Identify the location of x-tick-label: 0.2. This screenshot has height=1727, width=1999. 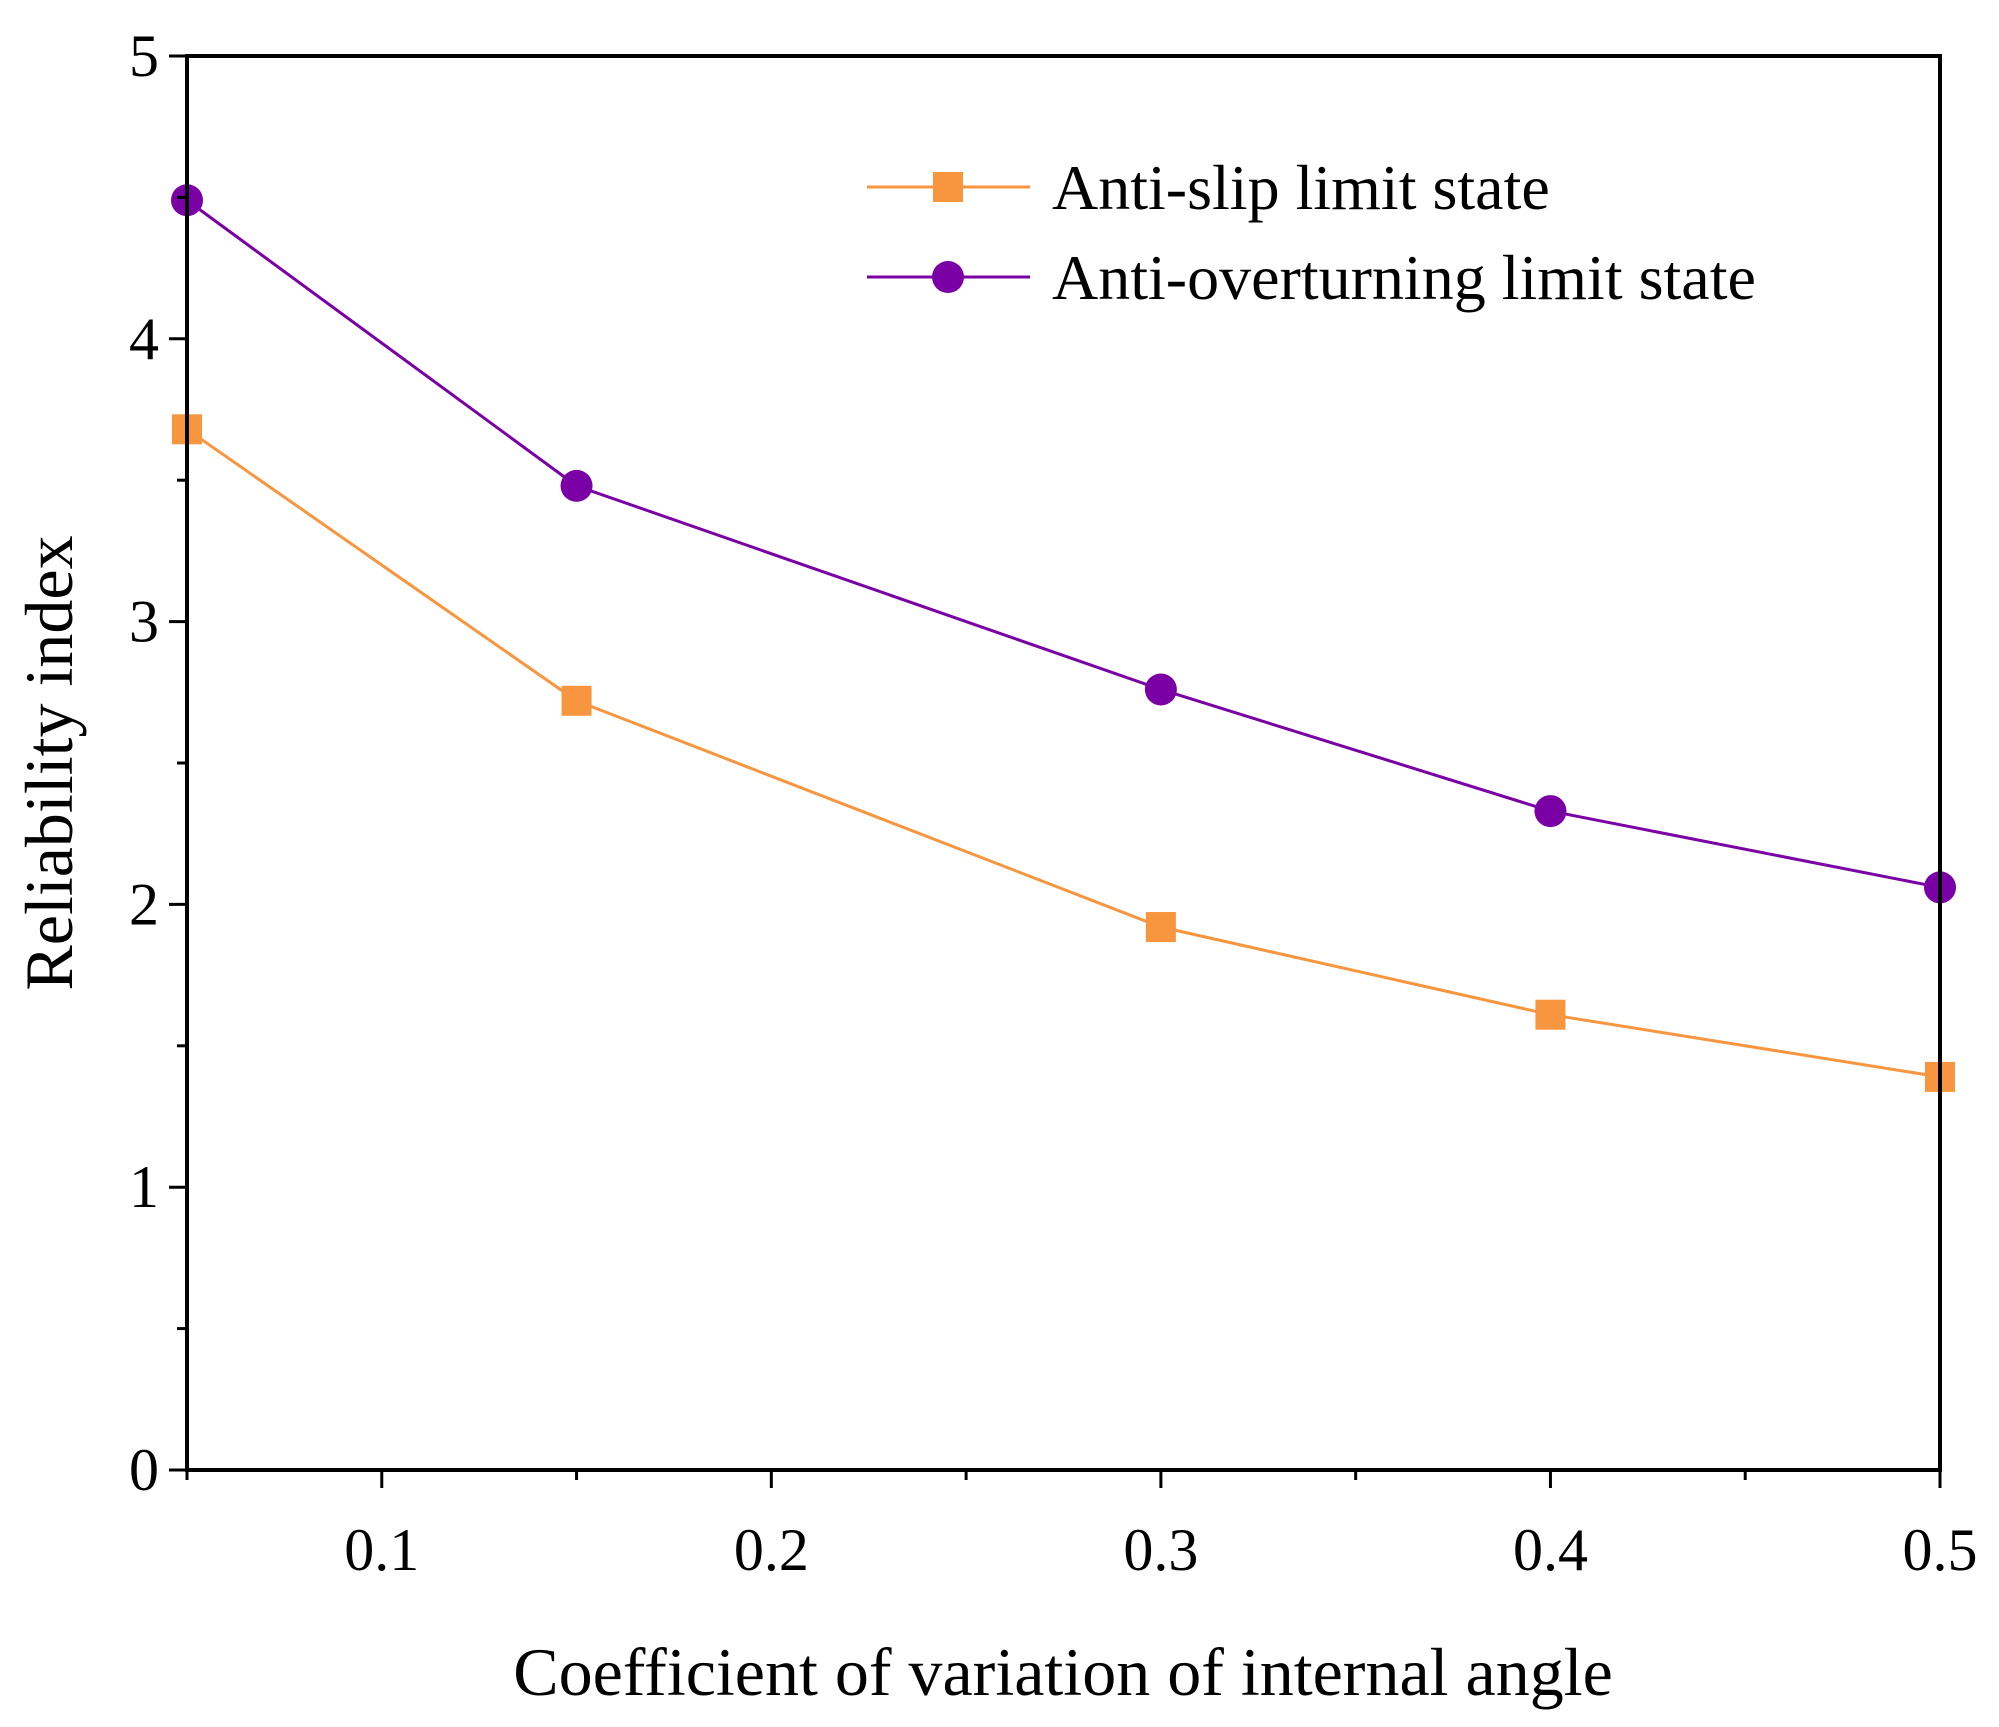
(771, 1550).